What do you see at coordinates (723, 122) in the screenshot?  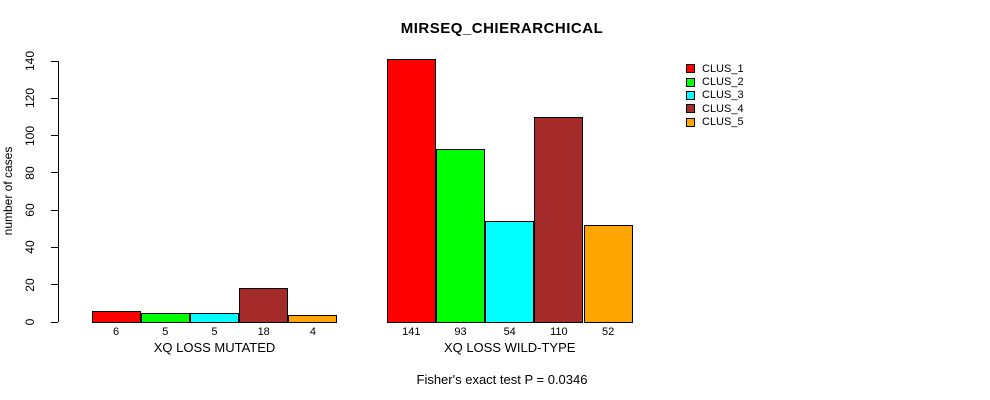 I see `legend-label: CLUS_5` at bounding box center [723, 122].